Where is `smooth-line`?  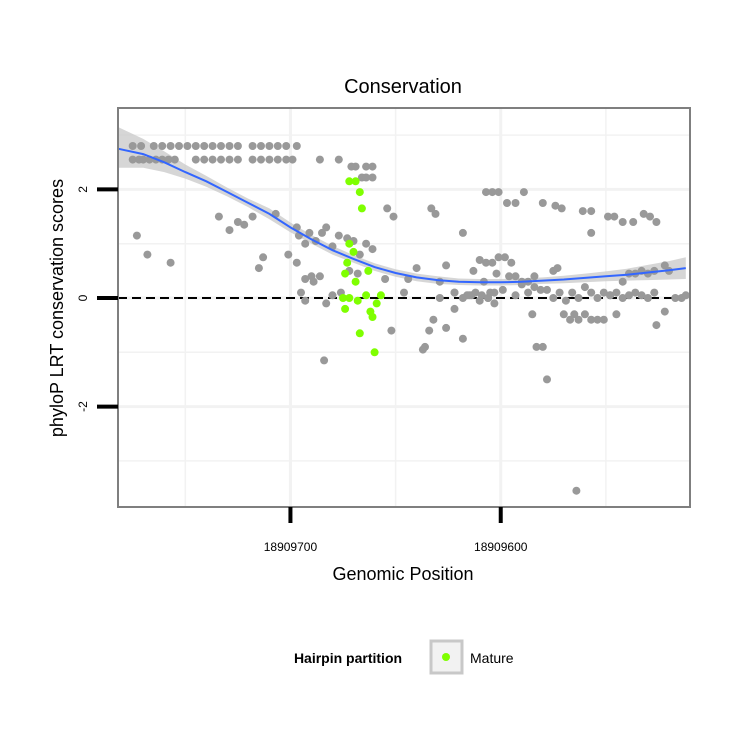
smooth-line is located at coordinates (401, 215).